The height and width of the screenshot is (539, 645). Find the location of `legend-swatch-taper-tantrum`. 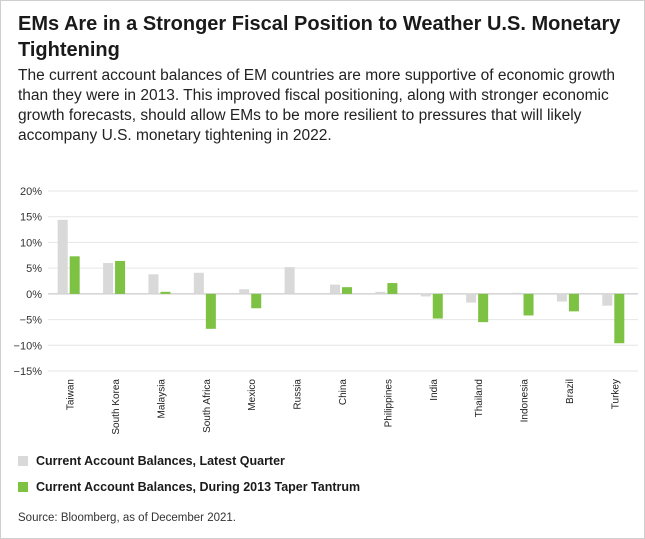

legend-swatch-taper-tantrum is located at coordinates (23, 487).